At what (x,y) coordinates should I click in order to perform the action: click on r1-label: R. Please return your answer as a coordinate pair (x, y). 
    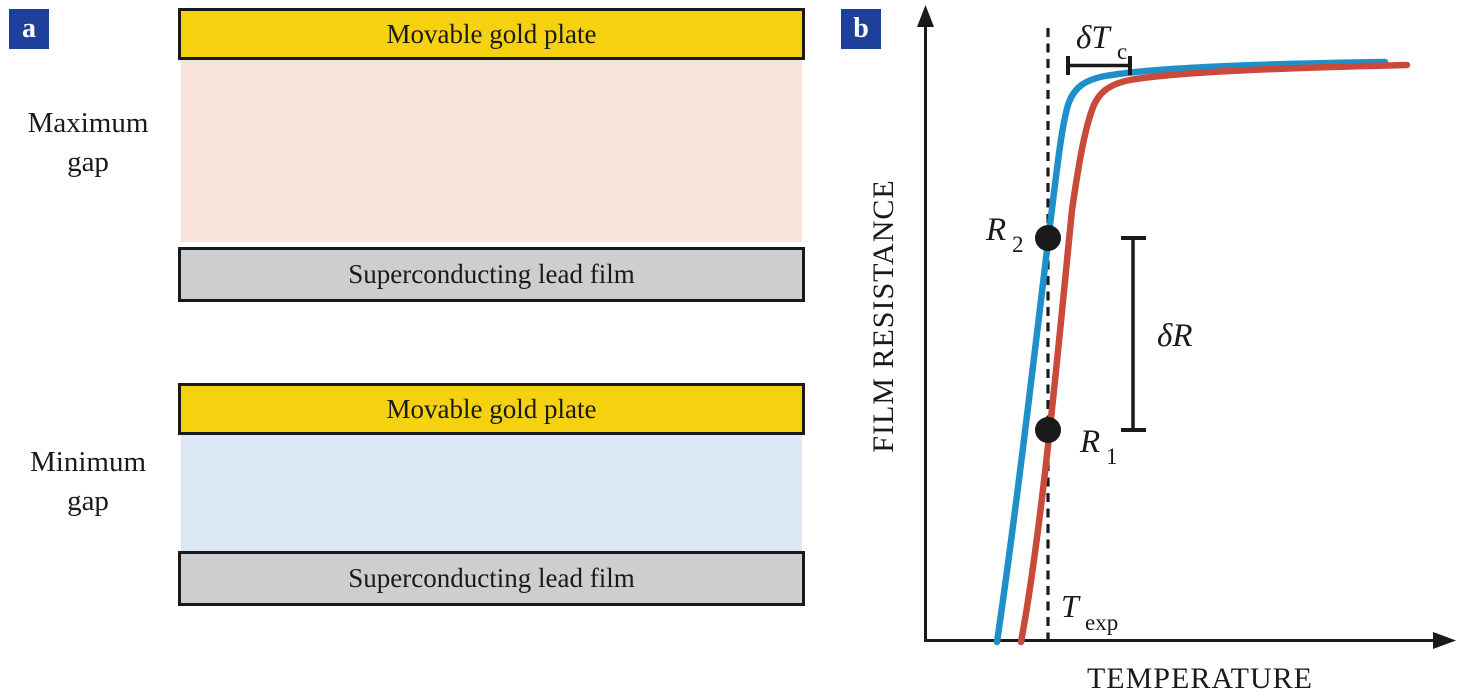
    Looking at the image, I should click on (1089, 442).